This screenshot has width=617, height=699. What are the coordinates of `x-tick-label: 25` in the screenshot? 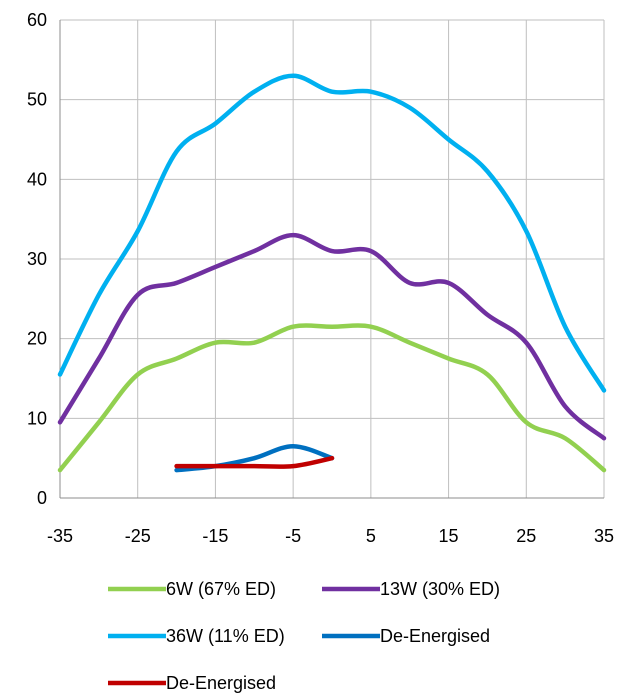 It's located at (526, 536).